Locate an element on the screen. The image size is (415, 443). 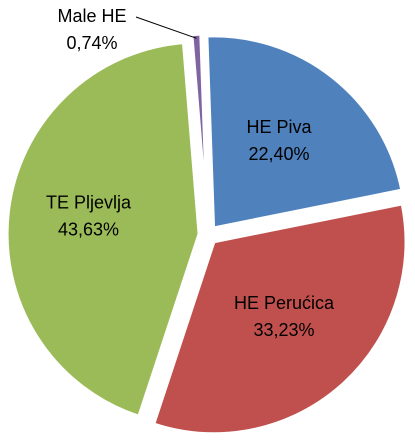
slice-category-label: HE Perućica is located at coordinates (284, 303).